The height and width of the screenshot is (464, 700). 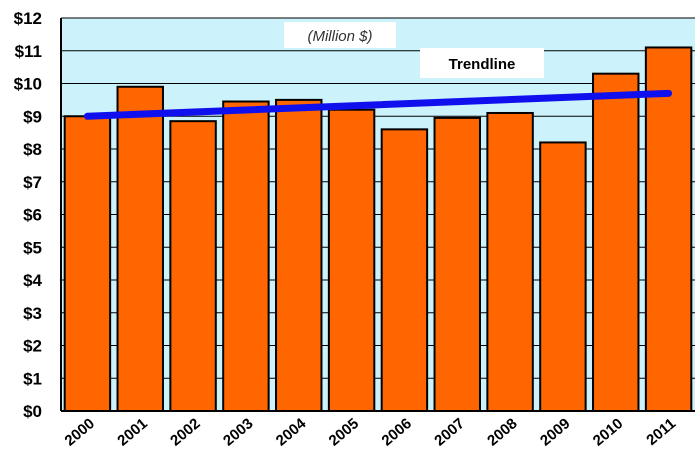 What do you see at coordinates (291, 432) in the screenshot?
I see `x-tick-label: 2004` at bounding box center [291, 432].